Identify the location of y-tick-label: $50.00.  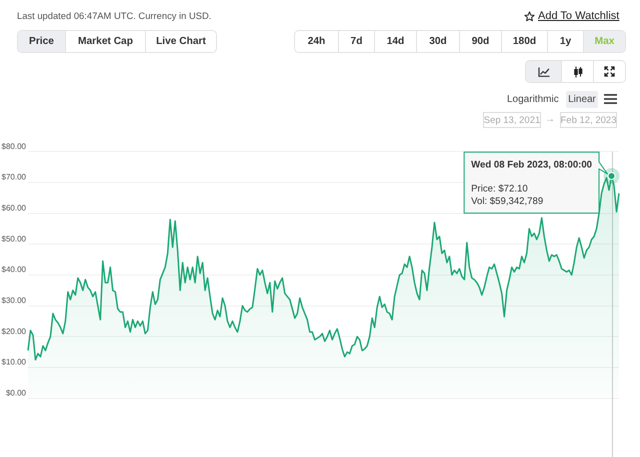
(14, 239).